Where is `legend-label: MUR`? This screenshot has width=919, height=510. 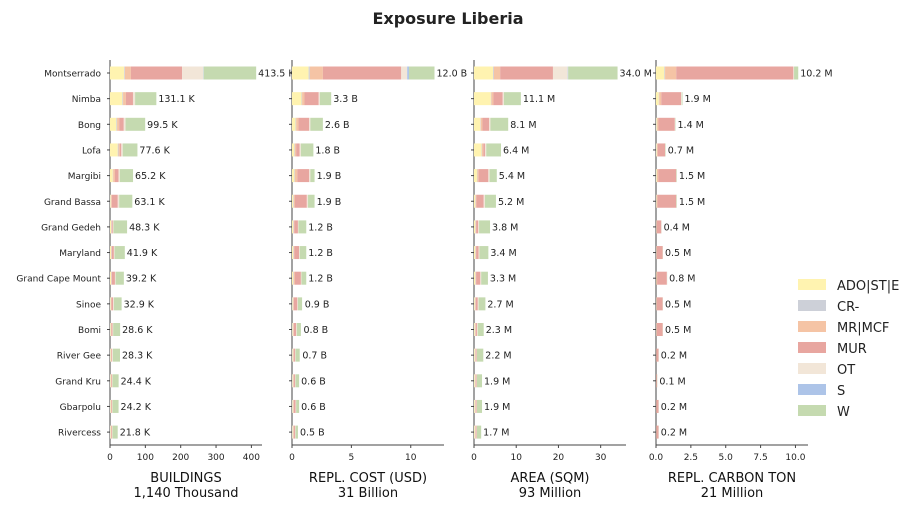
legend-label: MUR is located at coordinates (852, 349).